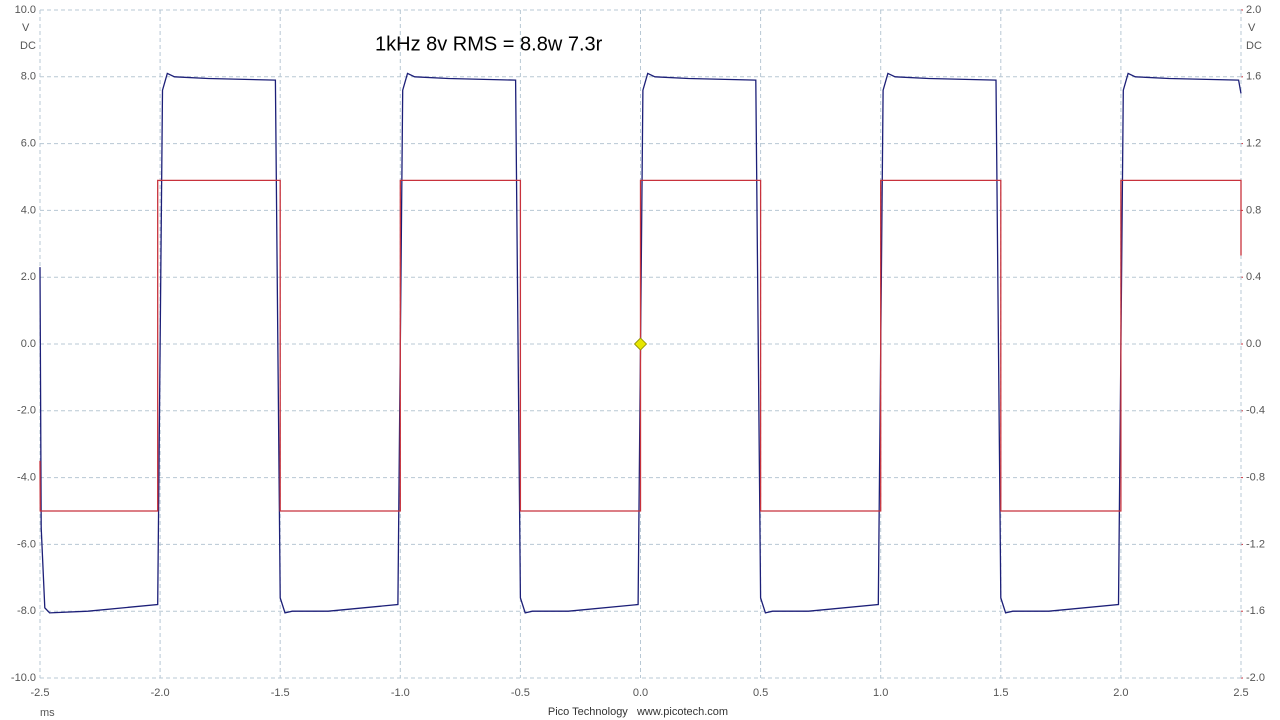 The height and width of the screenshot is (720, 1280). I want to click on y2-tick-label: 1.6, so click(1253, 77).